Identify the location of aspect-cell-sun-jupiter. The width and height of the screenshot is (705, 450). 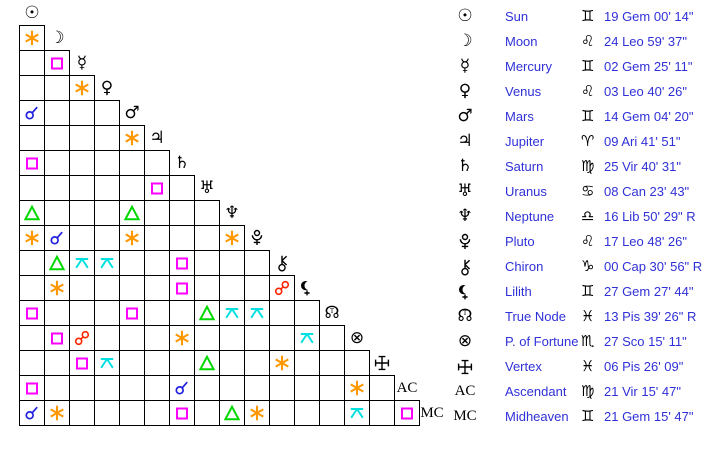
(32, 138).